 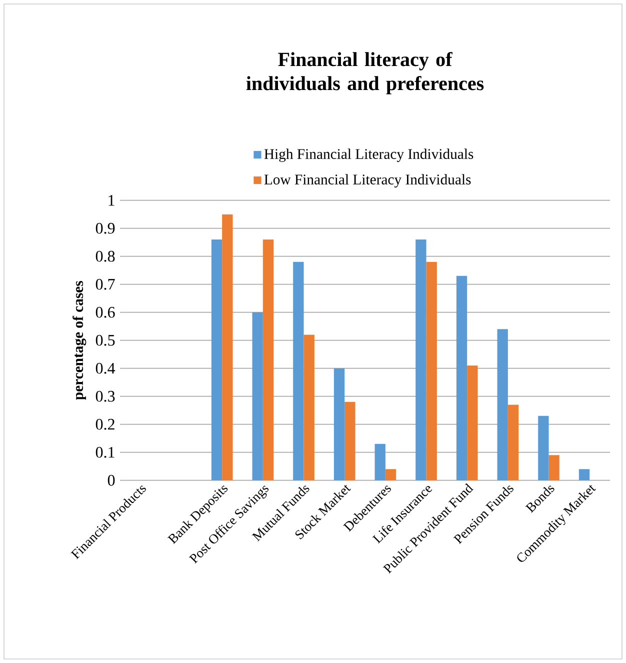 What do you see at coordinates (111, 480) in the screenshot?
I see `y-tick-label: 0` at bounding box center [111, 480].